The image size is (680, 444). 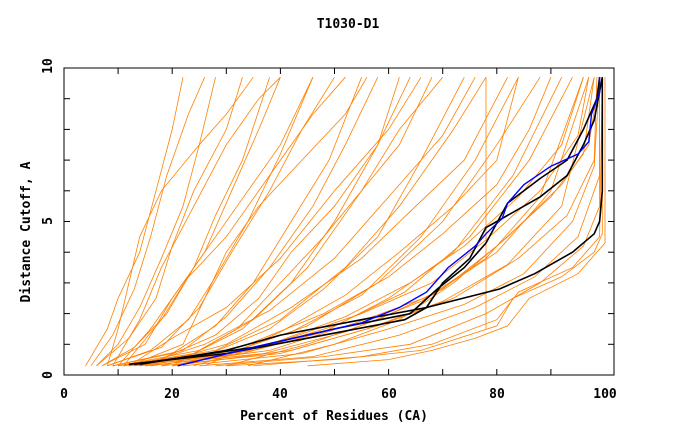 I want to click on y-tick-label: 0, so click(x=48, y=375).